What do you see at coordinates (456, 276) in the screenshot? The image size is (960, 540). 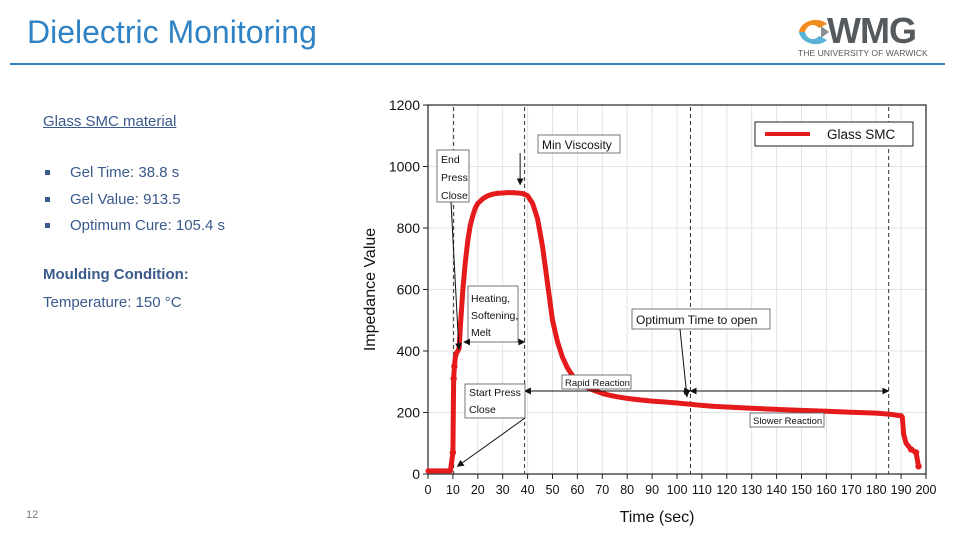 I see `annotation-end-press-arrow` at bounding box center [456, 276].